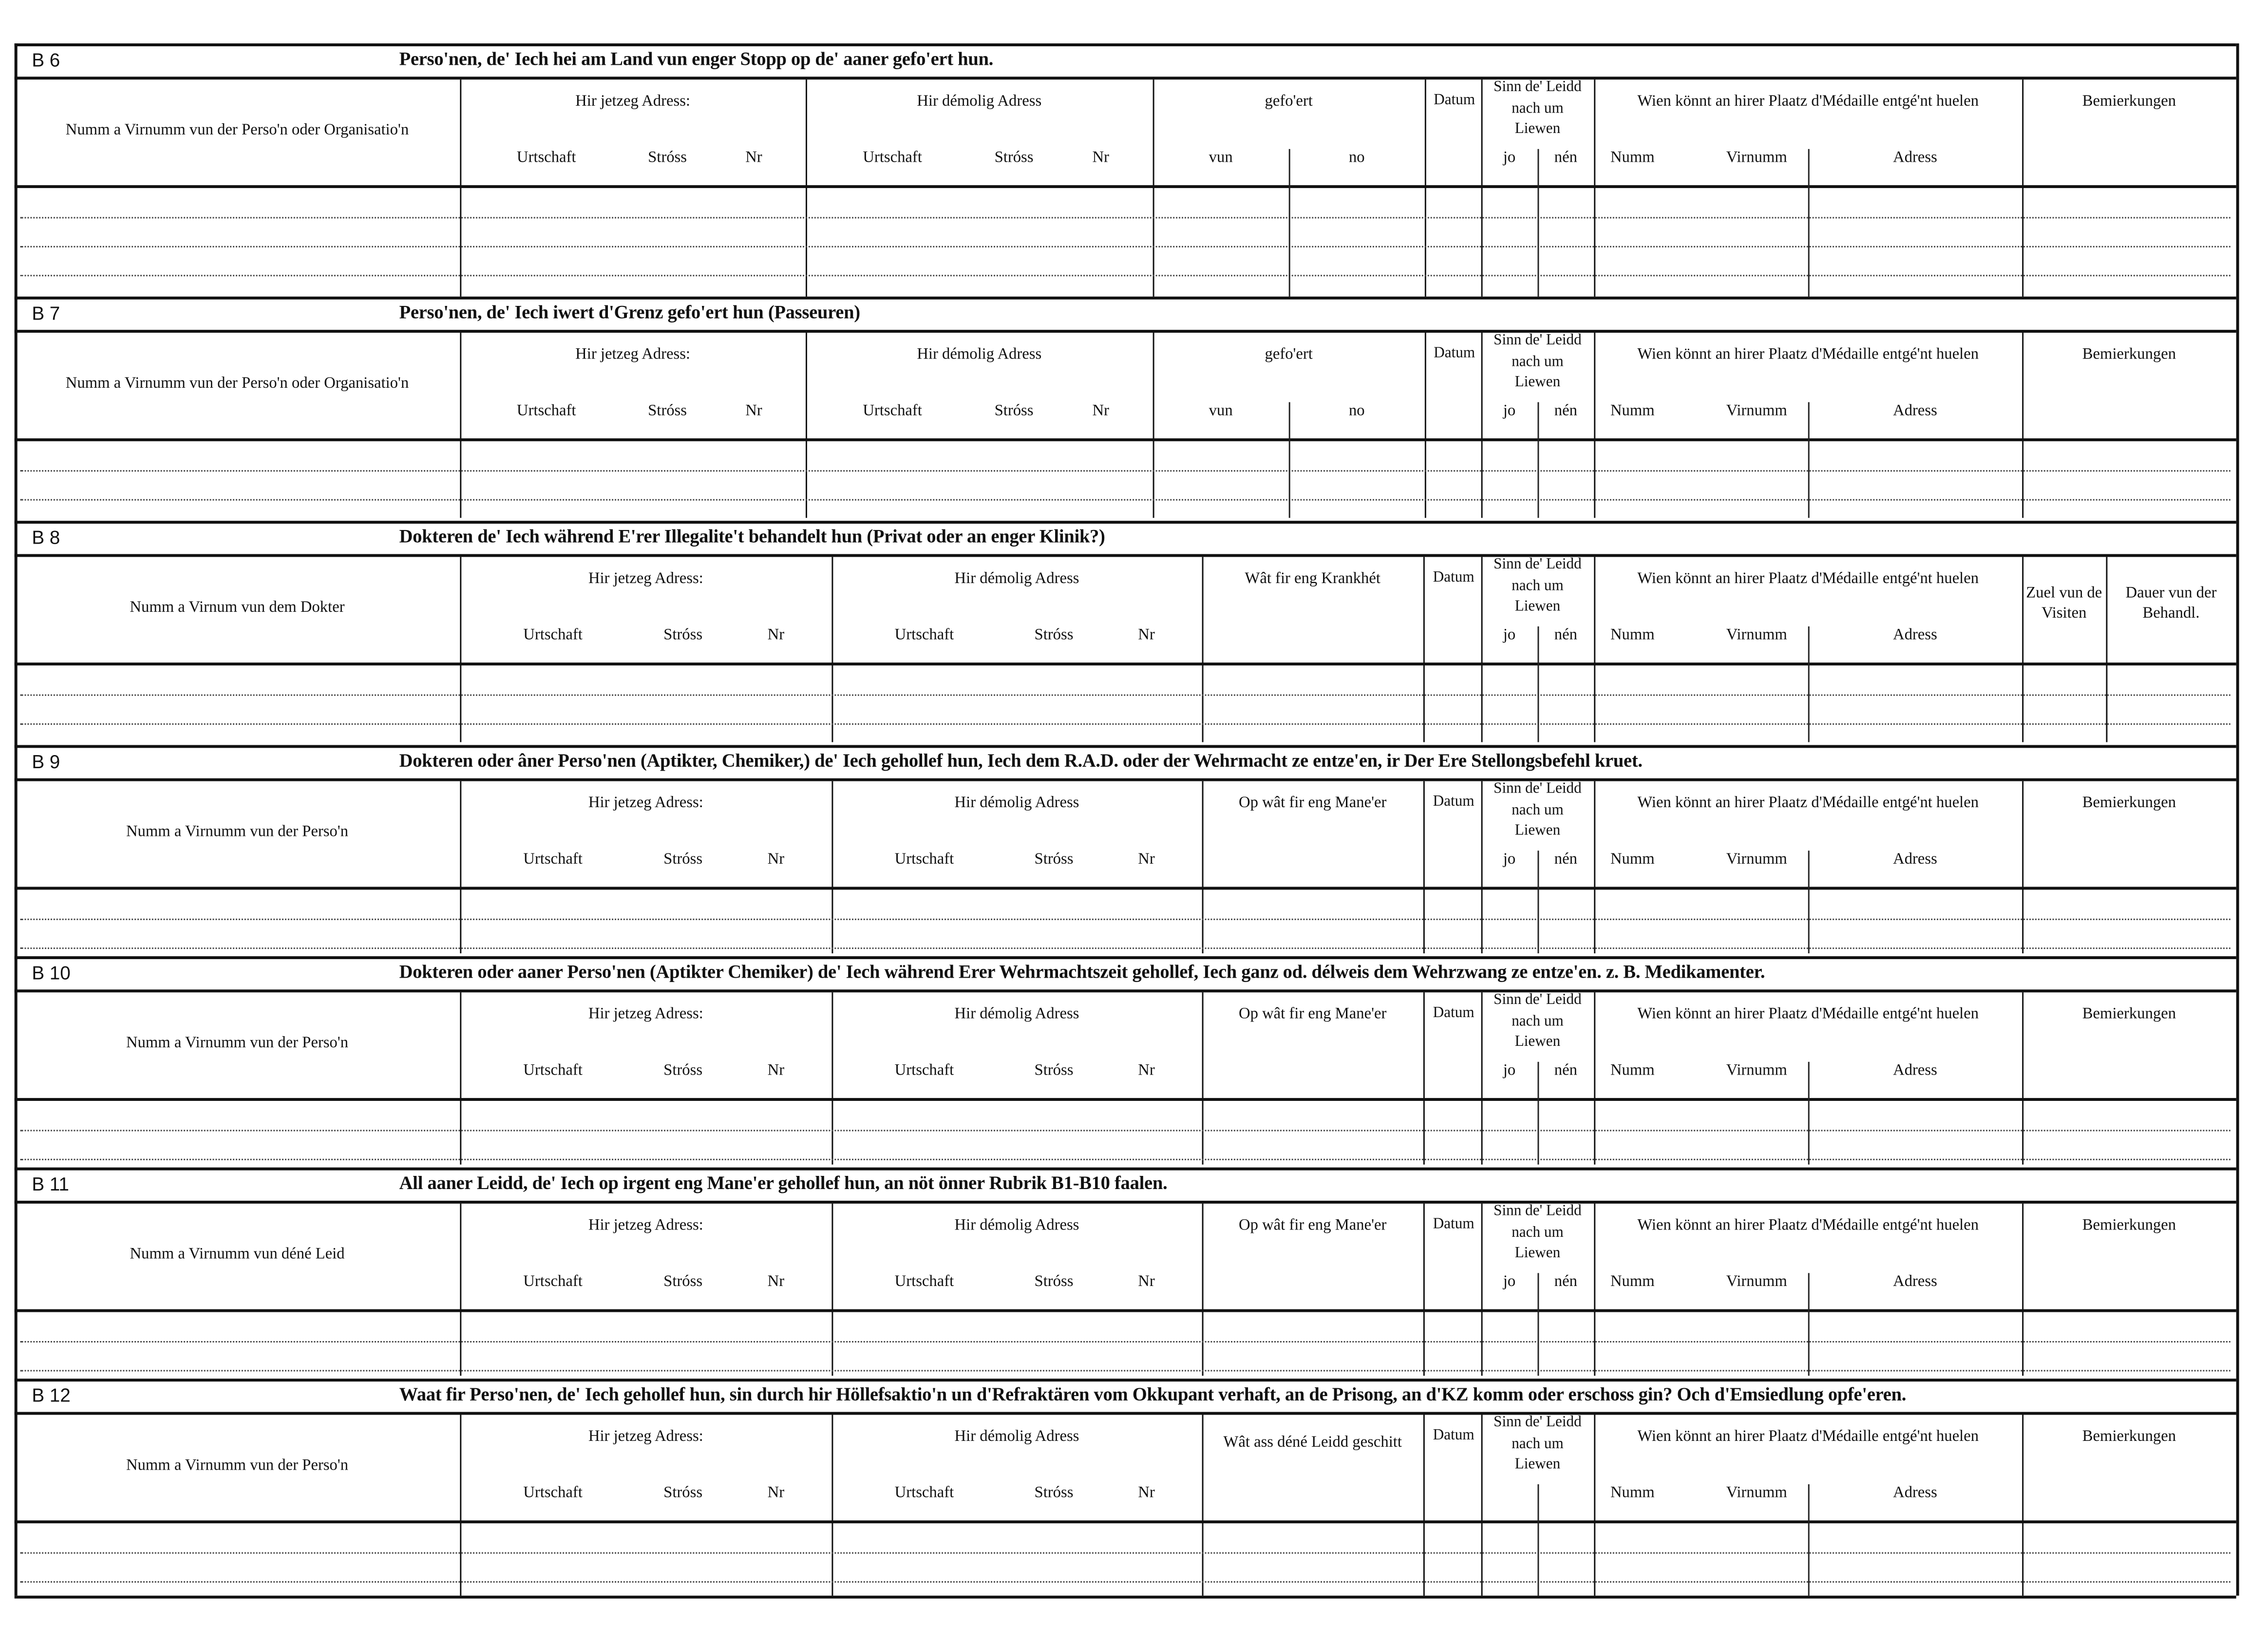 This screenshot has width=2268, height=1626. Describe the element at coordinates (52, 973) in the screenshot. I see `section-id: B 10` at that location.